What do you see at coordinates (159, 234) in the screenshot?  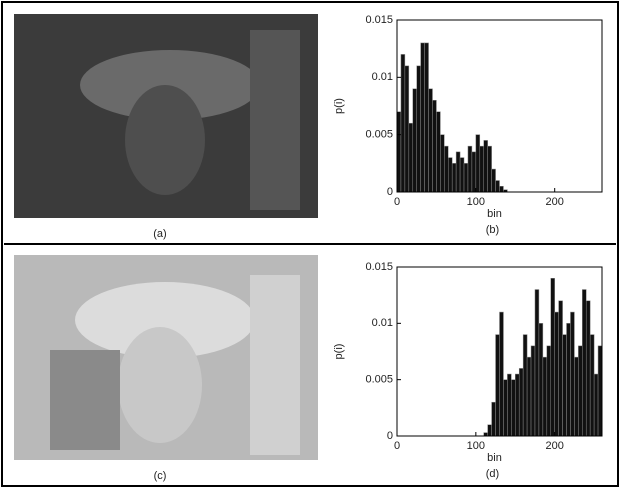 I see `panel-caption: (a)` at bounding box center [159, 234].